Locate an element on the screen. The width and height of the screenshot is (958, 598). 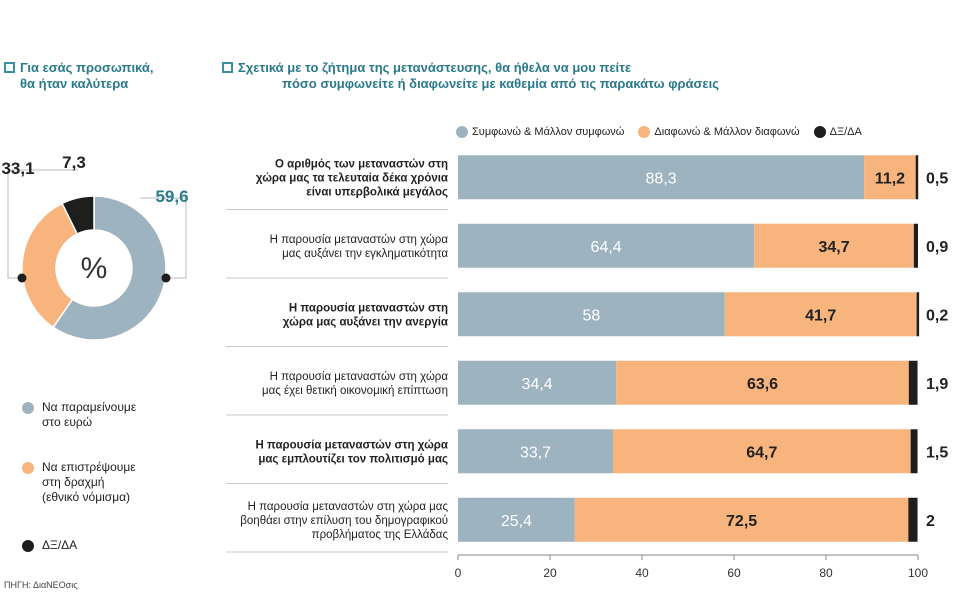
donut-legend-euro: Να παραμείνουμε στο ευρώ is located at coordinates (79, 415).